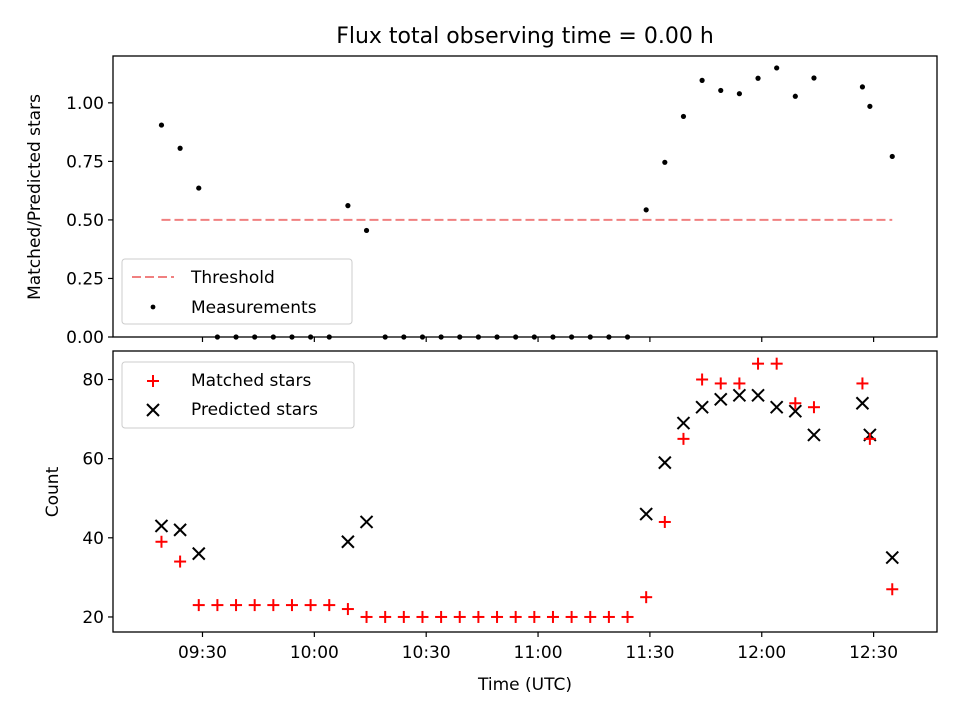 Image resolution: width=960 pixels, height=720 pixels. What do you see at coordinates (85, 338) in the screenshot?
I see `y-tick-label: 0.00` at bounding box center [85, 338].